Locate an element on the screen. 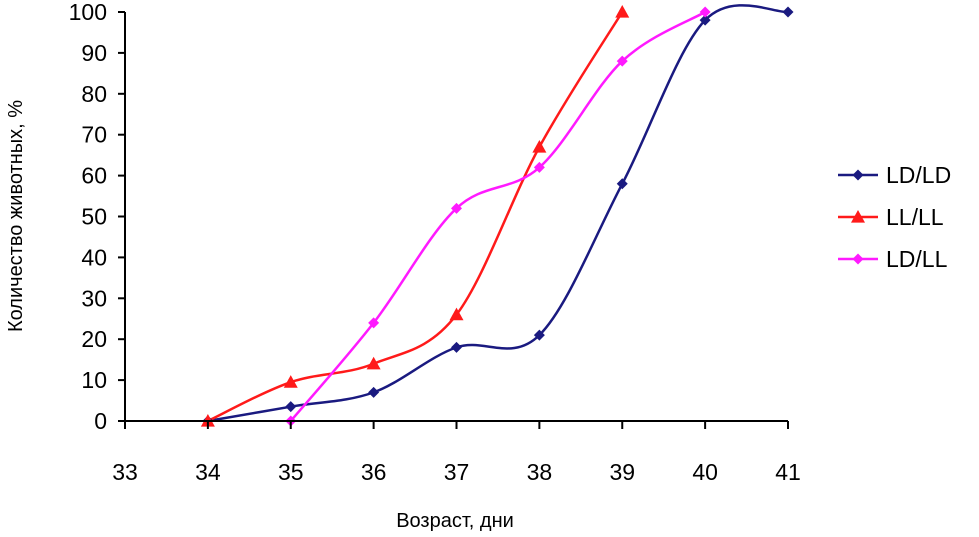  y-axis-title: Количество животных, % is located at coordinates (16, 216).